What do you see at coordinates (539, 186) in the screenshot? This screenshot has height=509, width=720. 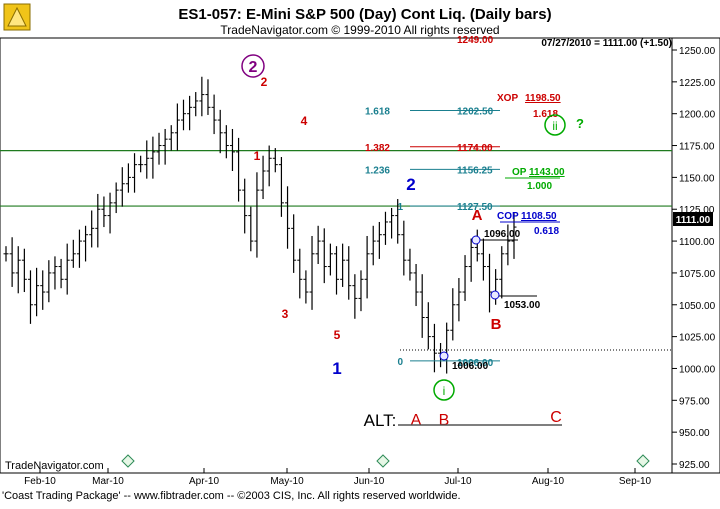 I see `projection-ratio: 1.000` at bounding box center [539, 186].